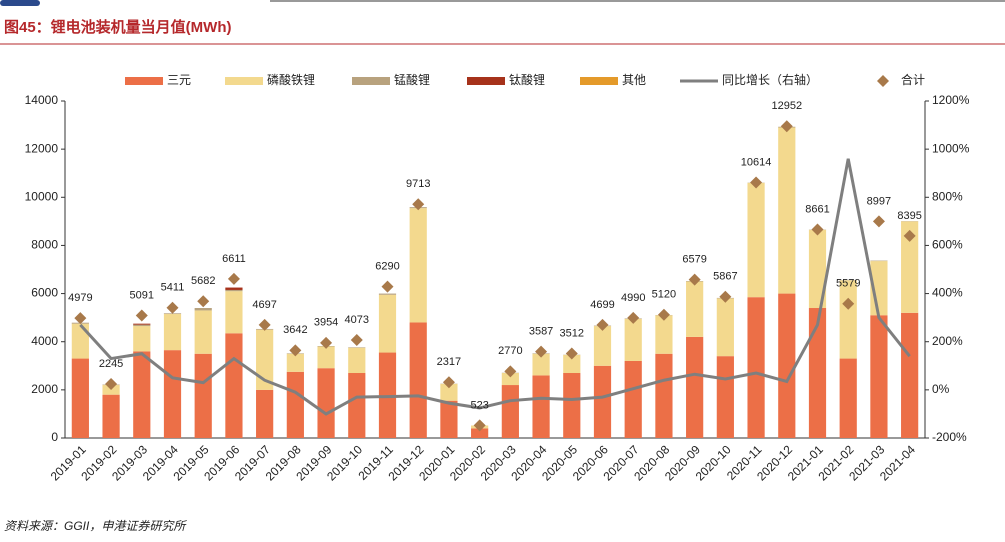  Describe the element at coordinates (951, 148) in the screenshot. I see `y2-tick-label: 1000%` at that location.